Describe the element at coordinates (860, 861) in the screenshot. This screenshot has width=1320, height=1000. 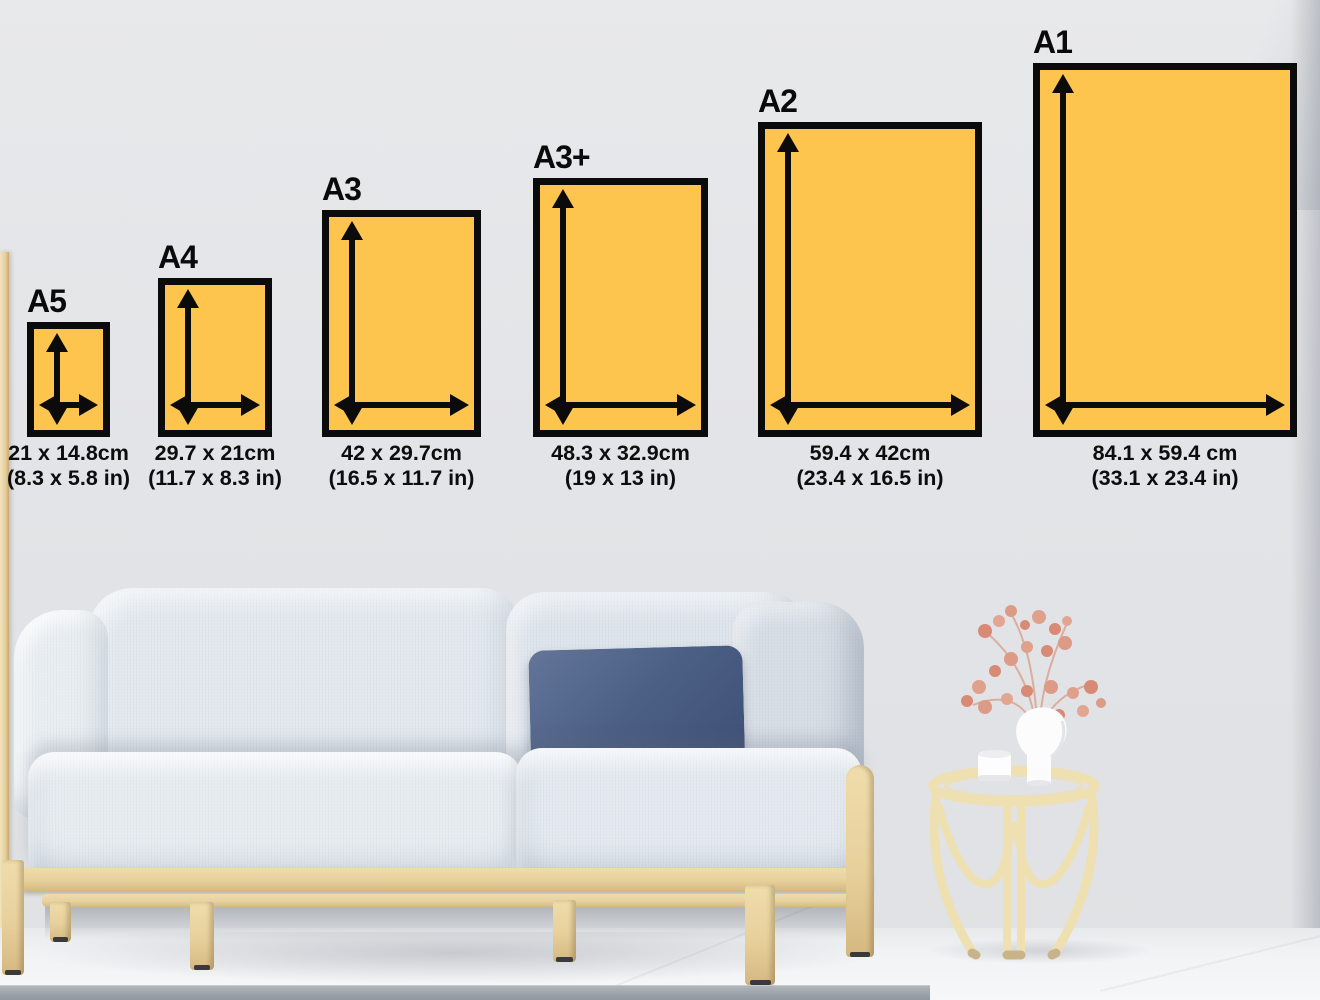
I see `sofa-frame-right` at that location.